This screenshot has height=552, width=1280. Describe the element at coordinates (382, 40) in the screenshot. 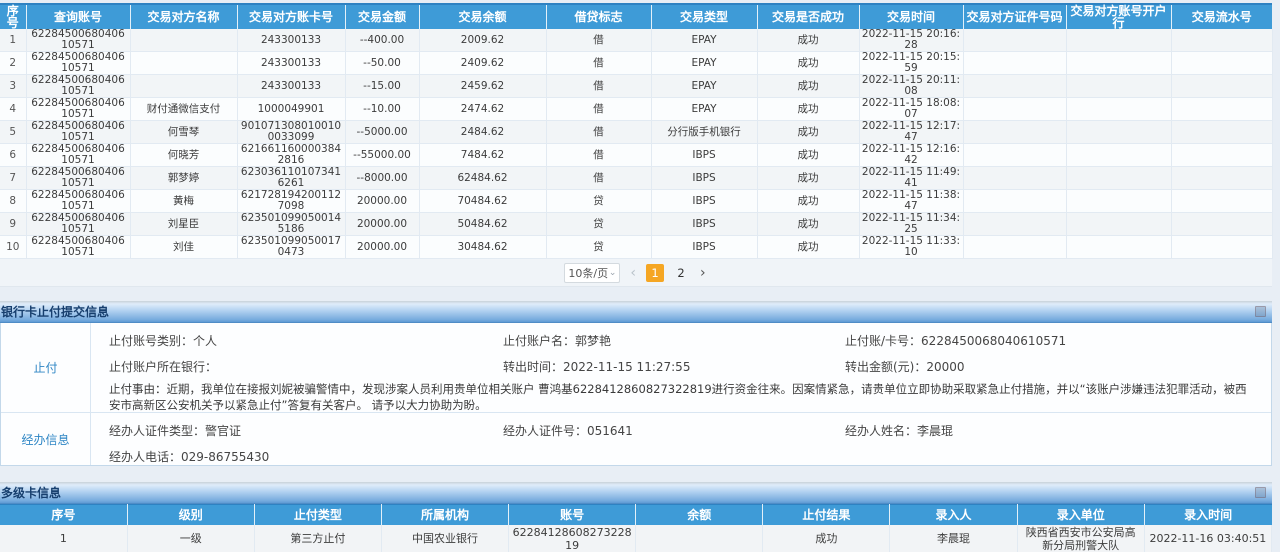

I see `cell-amount: --400.00` at that location.